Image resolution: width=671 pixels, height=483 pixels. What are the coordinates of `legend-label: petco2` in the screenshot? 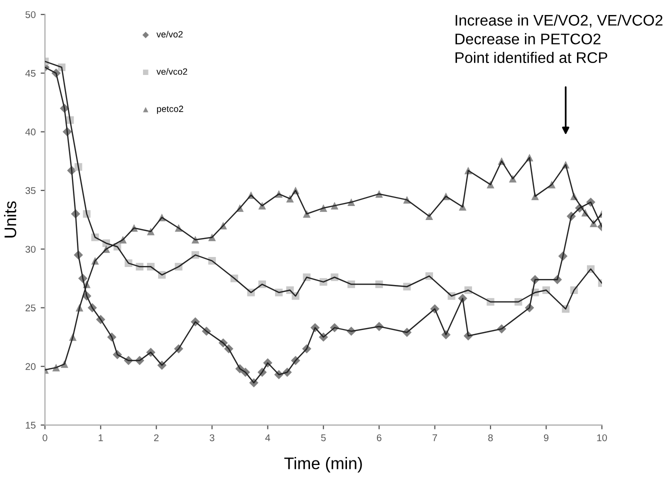 It's located at (170, 110).